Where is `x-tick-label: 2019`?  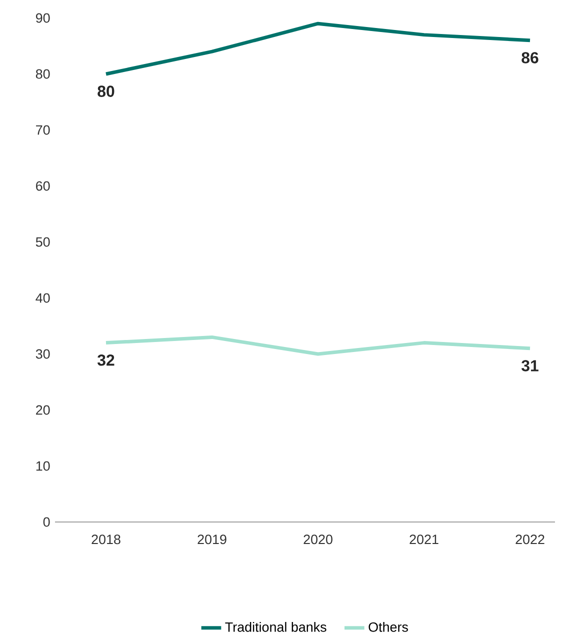
x-tick-label: 2019 is located at coordinates (212, 539).